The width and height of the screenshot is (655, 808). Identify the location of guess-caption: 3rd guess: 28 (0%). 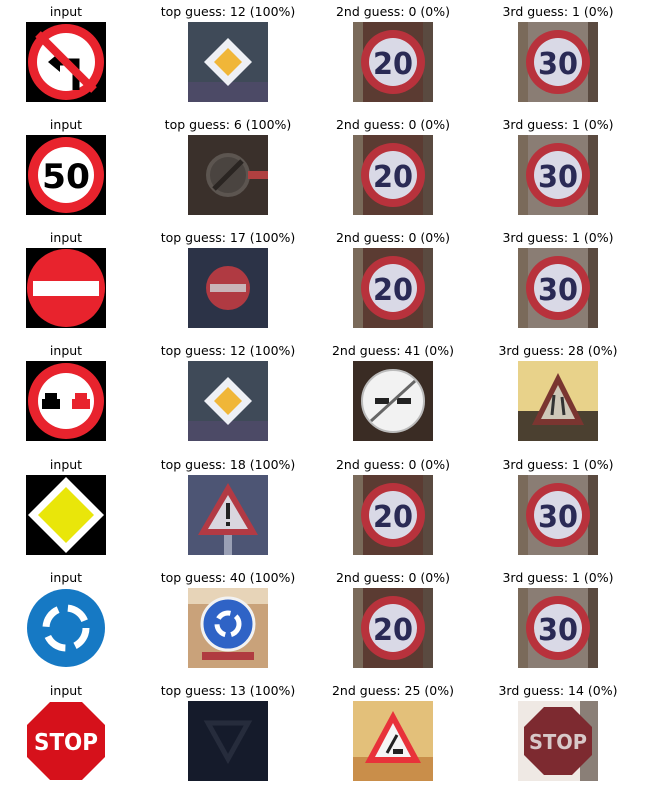
(558, 350).